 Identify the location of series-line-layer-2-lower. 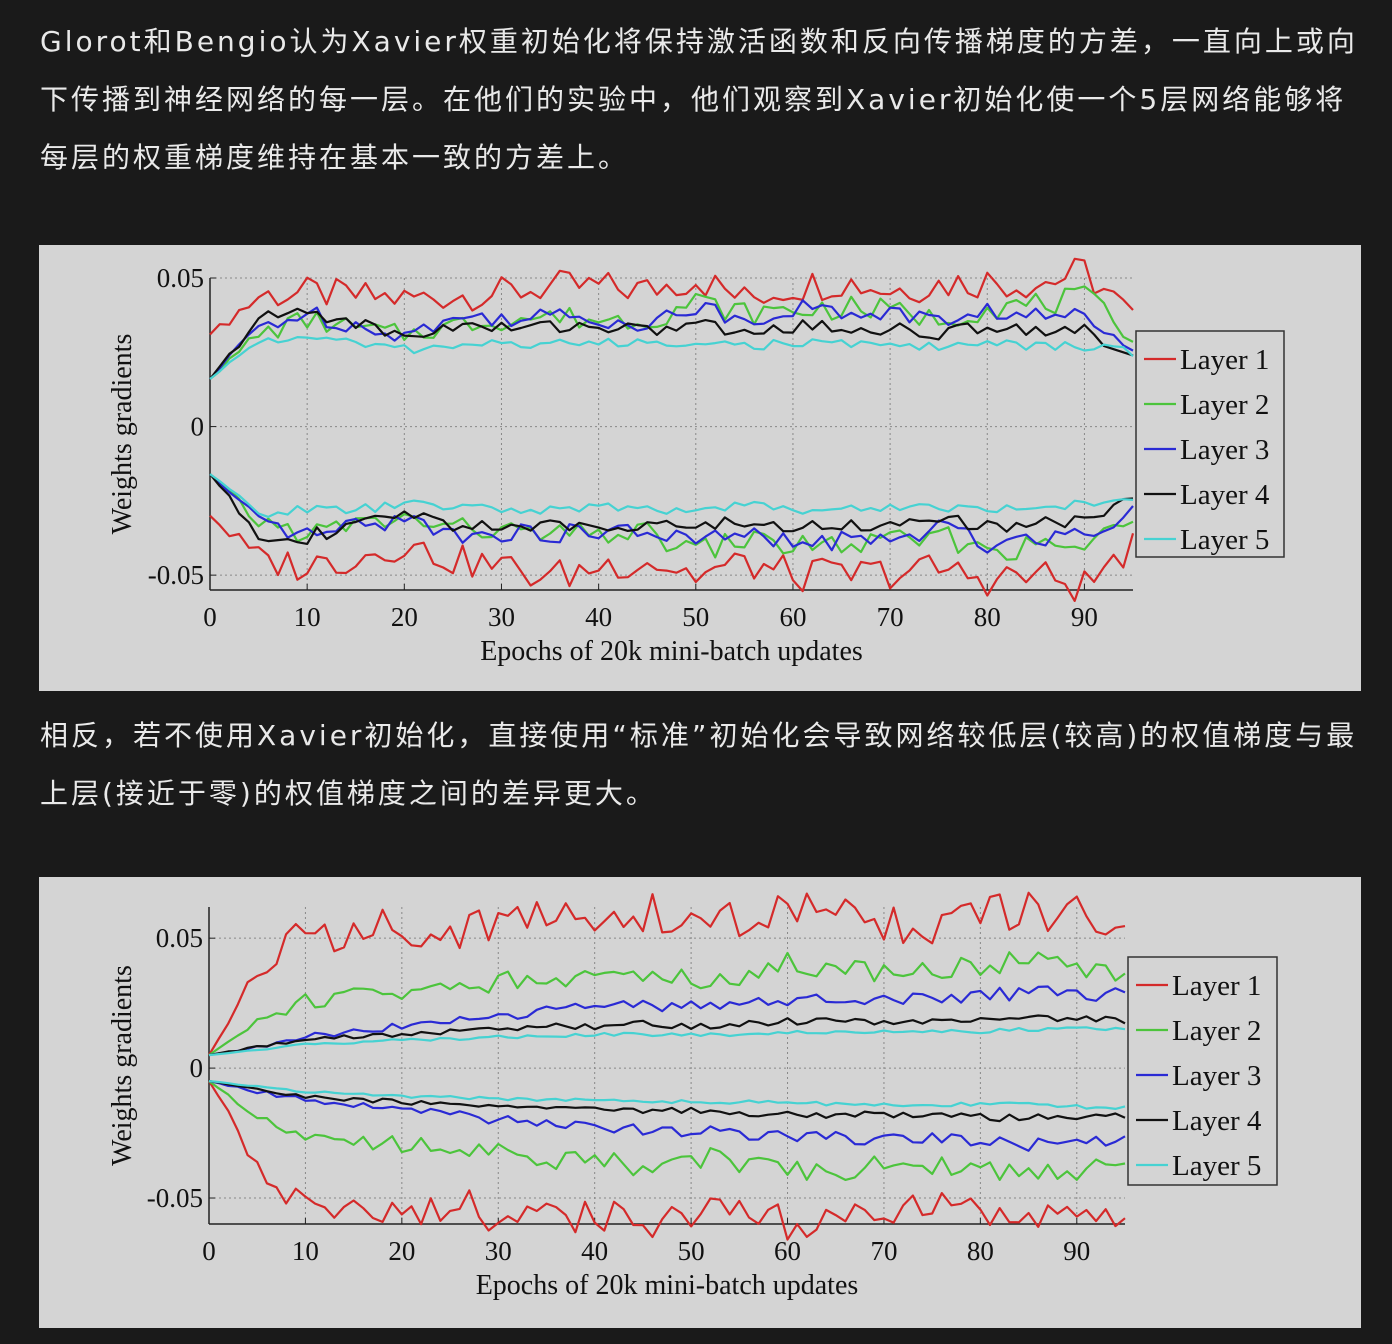
(667, 1130).